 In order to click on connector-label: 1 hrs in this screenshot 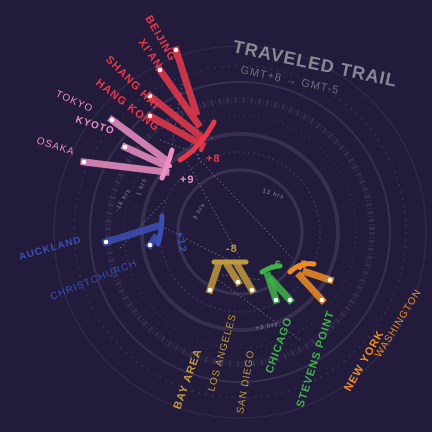, I will do `click(142, 186)`.